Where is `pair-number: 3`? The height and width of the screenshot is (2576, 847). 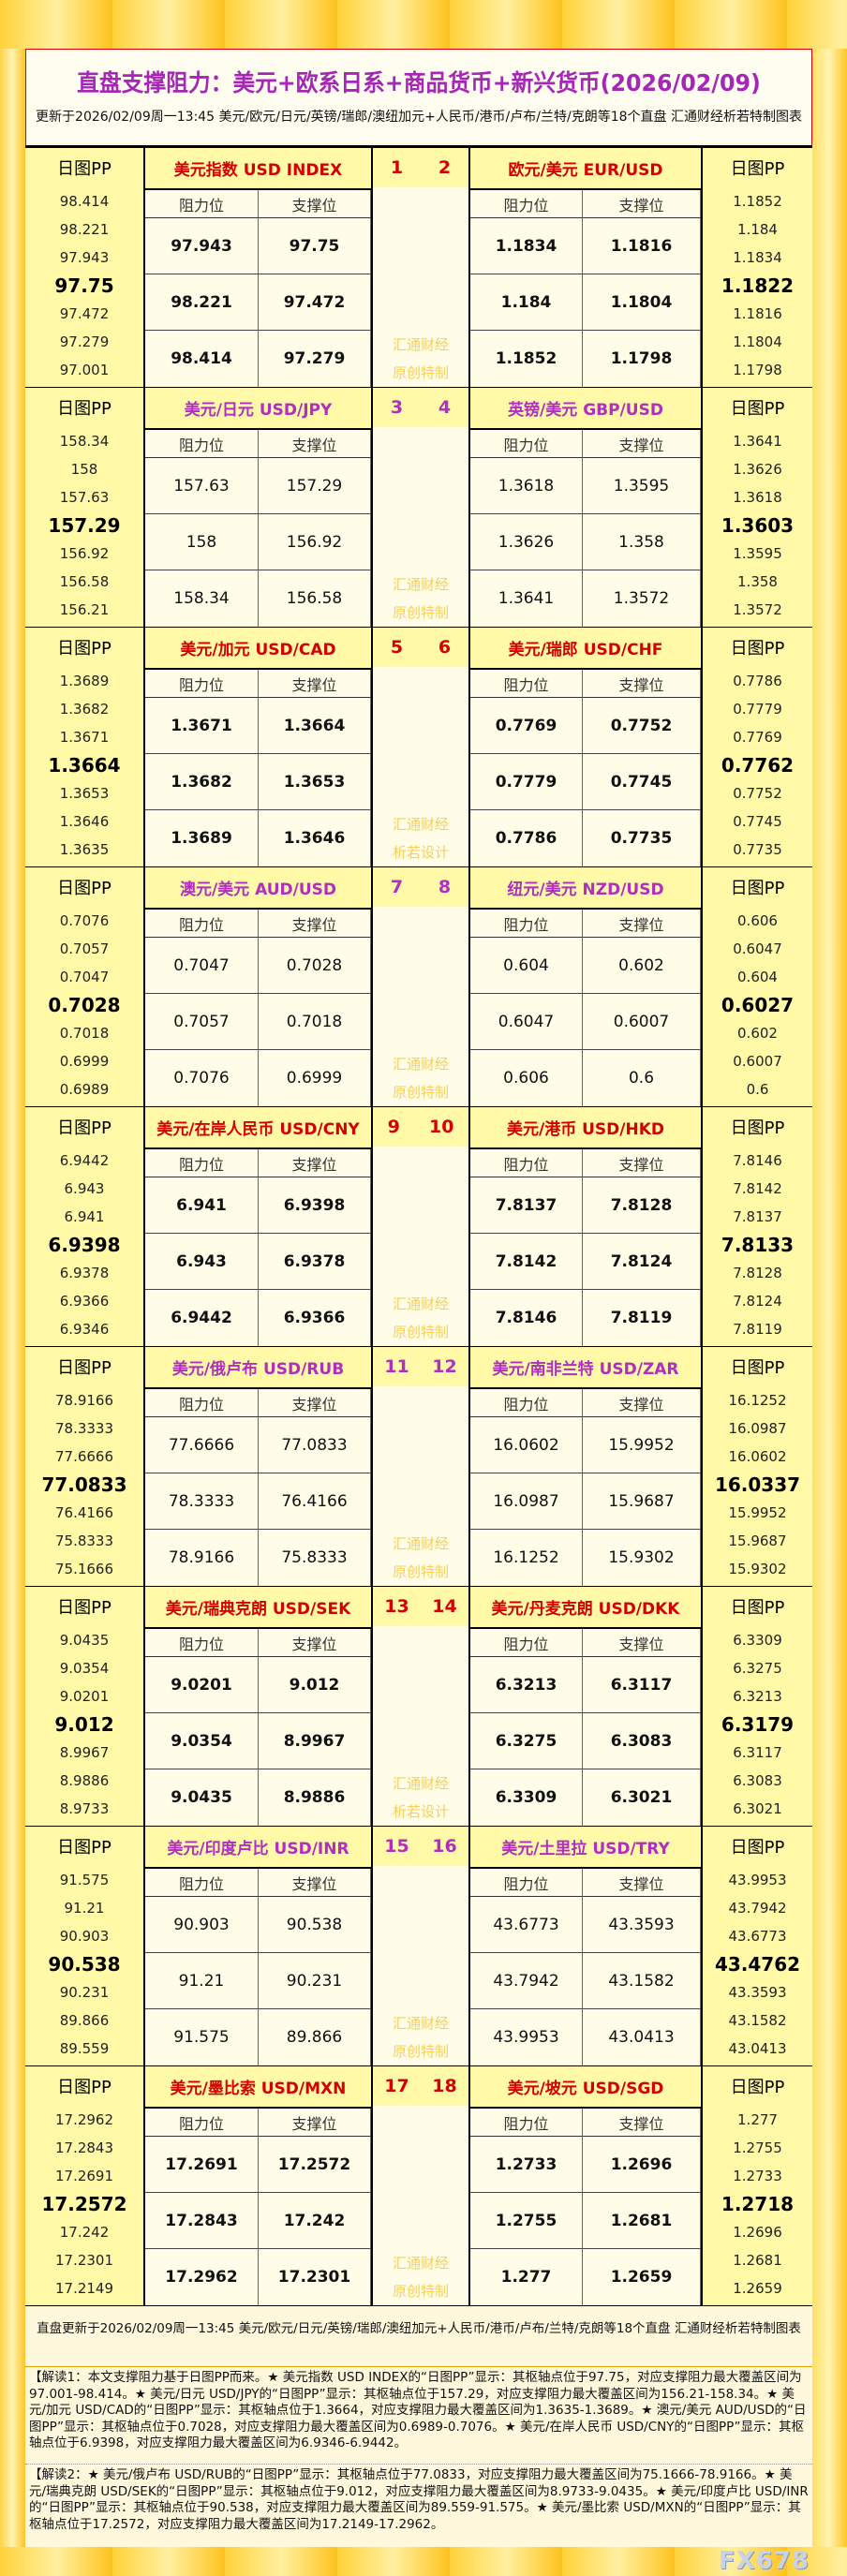 pair-number: 3 is located at coordinates (397, 407).